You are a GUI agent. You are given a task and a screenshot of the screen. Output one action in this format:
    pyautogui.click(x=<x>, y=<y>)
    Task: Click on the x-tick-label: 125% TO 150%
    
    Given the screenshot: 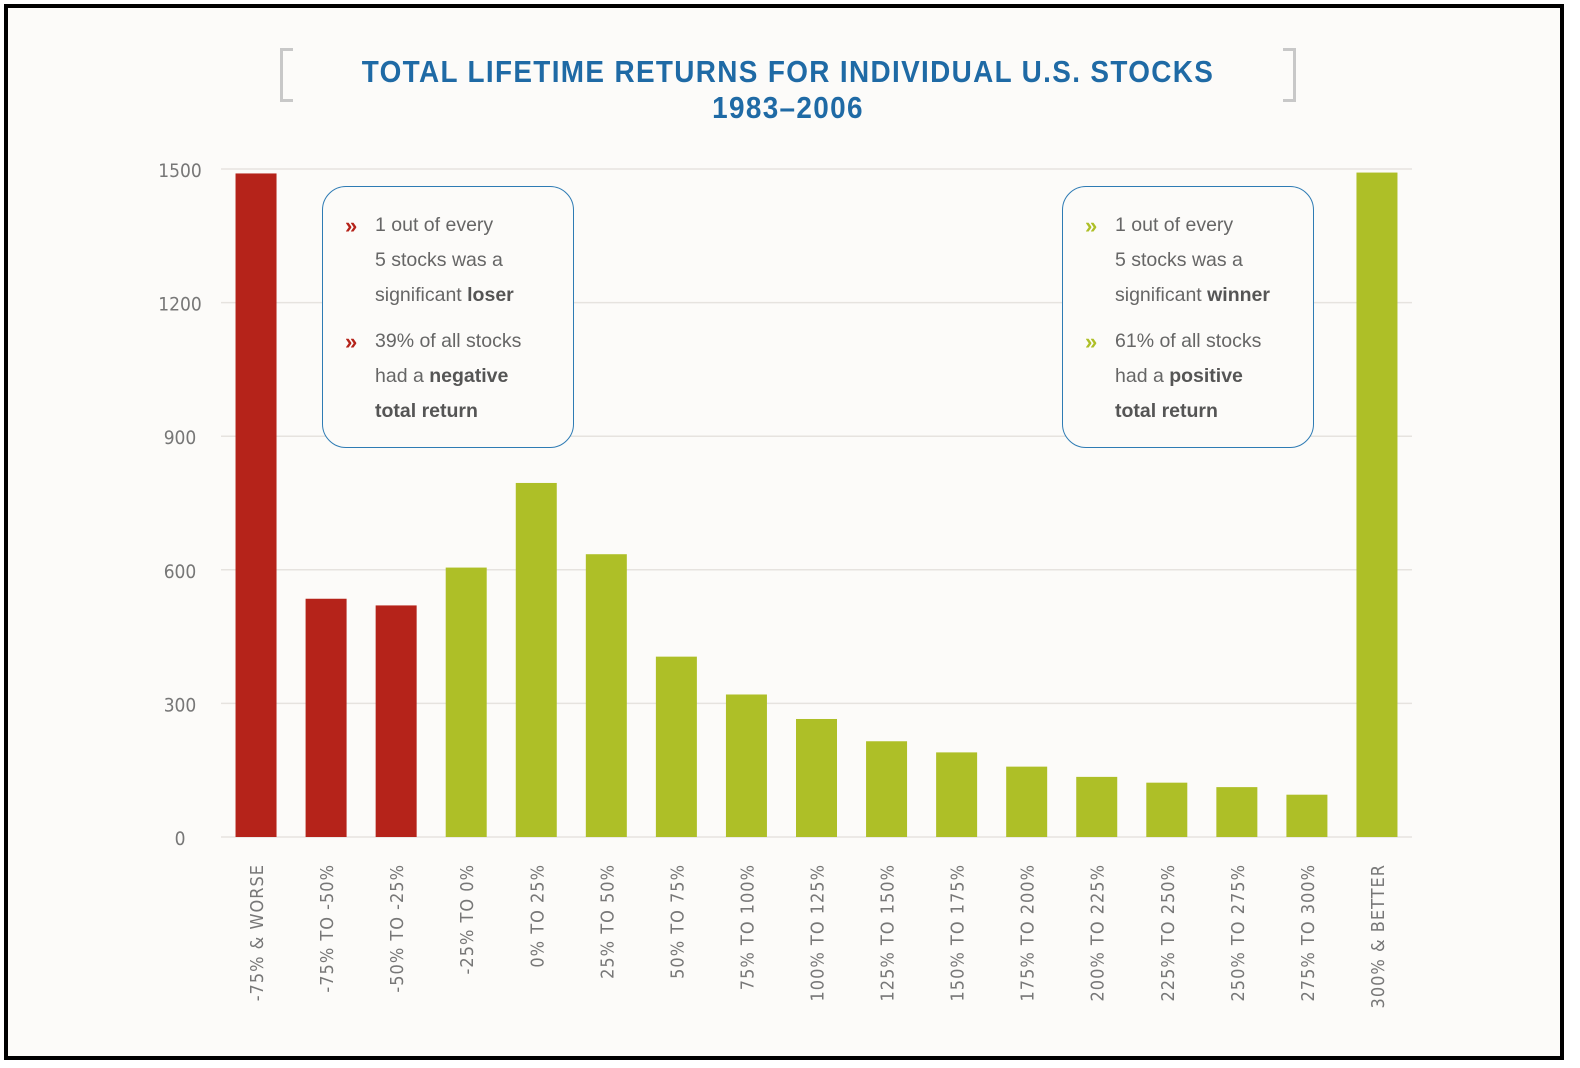 What is the action you would take?
    pyautogui.click(x=888, y=933)
    